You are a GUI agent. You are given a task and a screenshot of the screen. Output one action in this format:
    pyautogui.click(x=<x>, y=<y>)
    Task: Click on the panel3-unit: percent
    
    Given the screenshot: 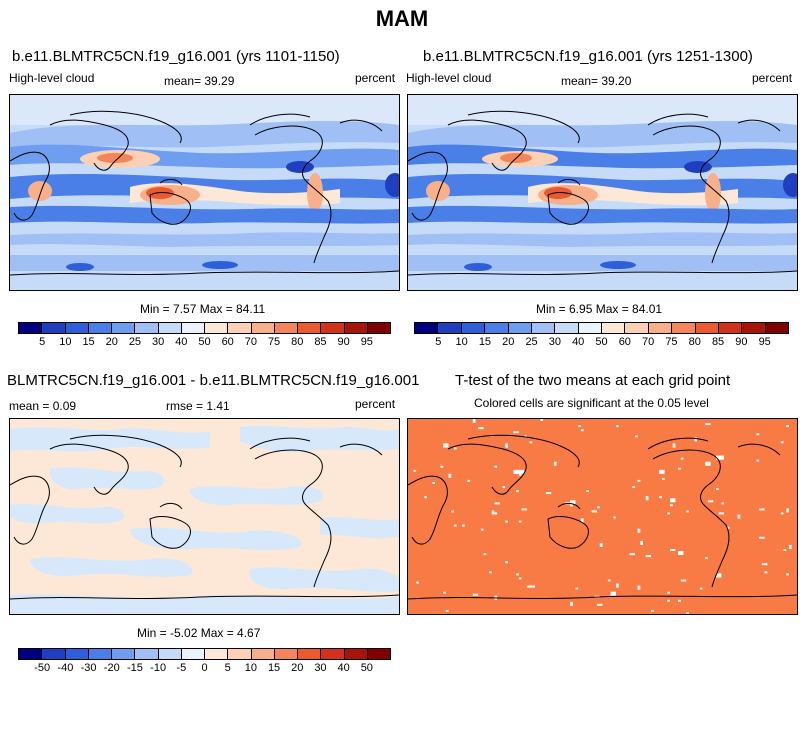 What is the action you would take?
    pyautogui.click(x=375, y=404)
    